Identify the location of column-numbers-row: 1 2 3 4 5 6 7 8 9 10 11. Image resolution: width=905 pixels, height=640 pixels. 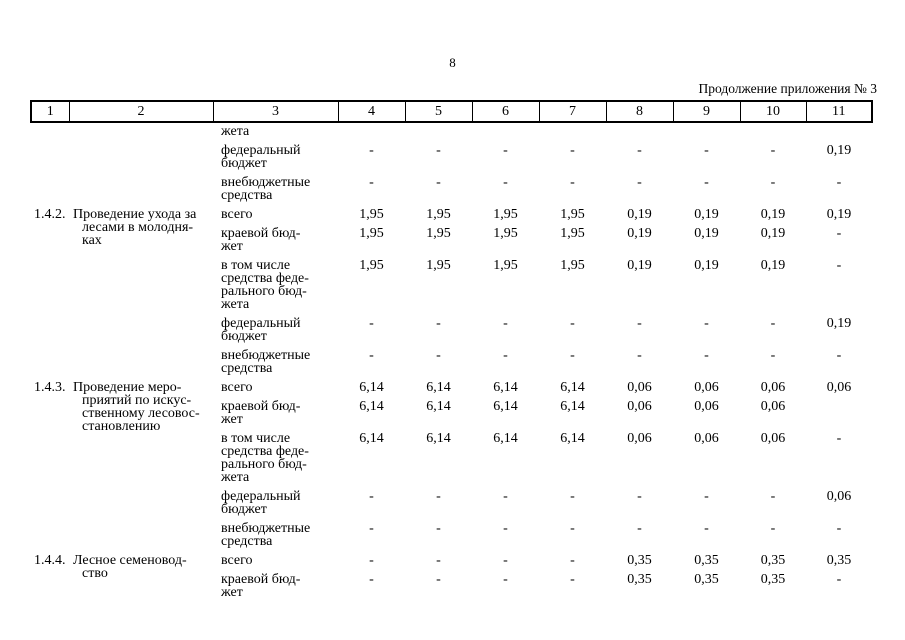
(451, 111).